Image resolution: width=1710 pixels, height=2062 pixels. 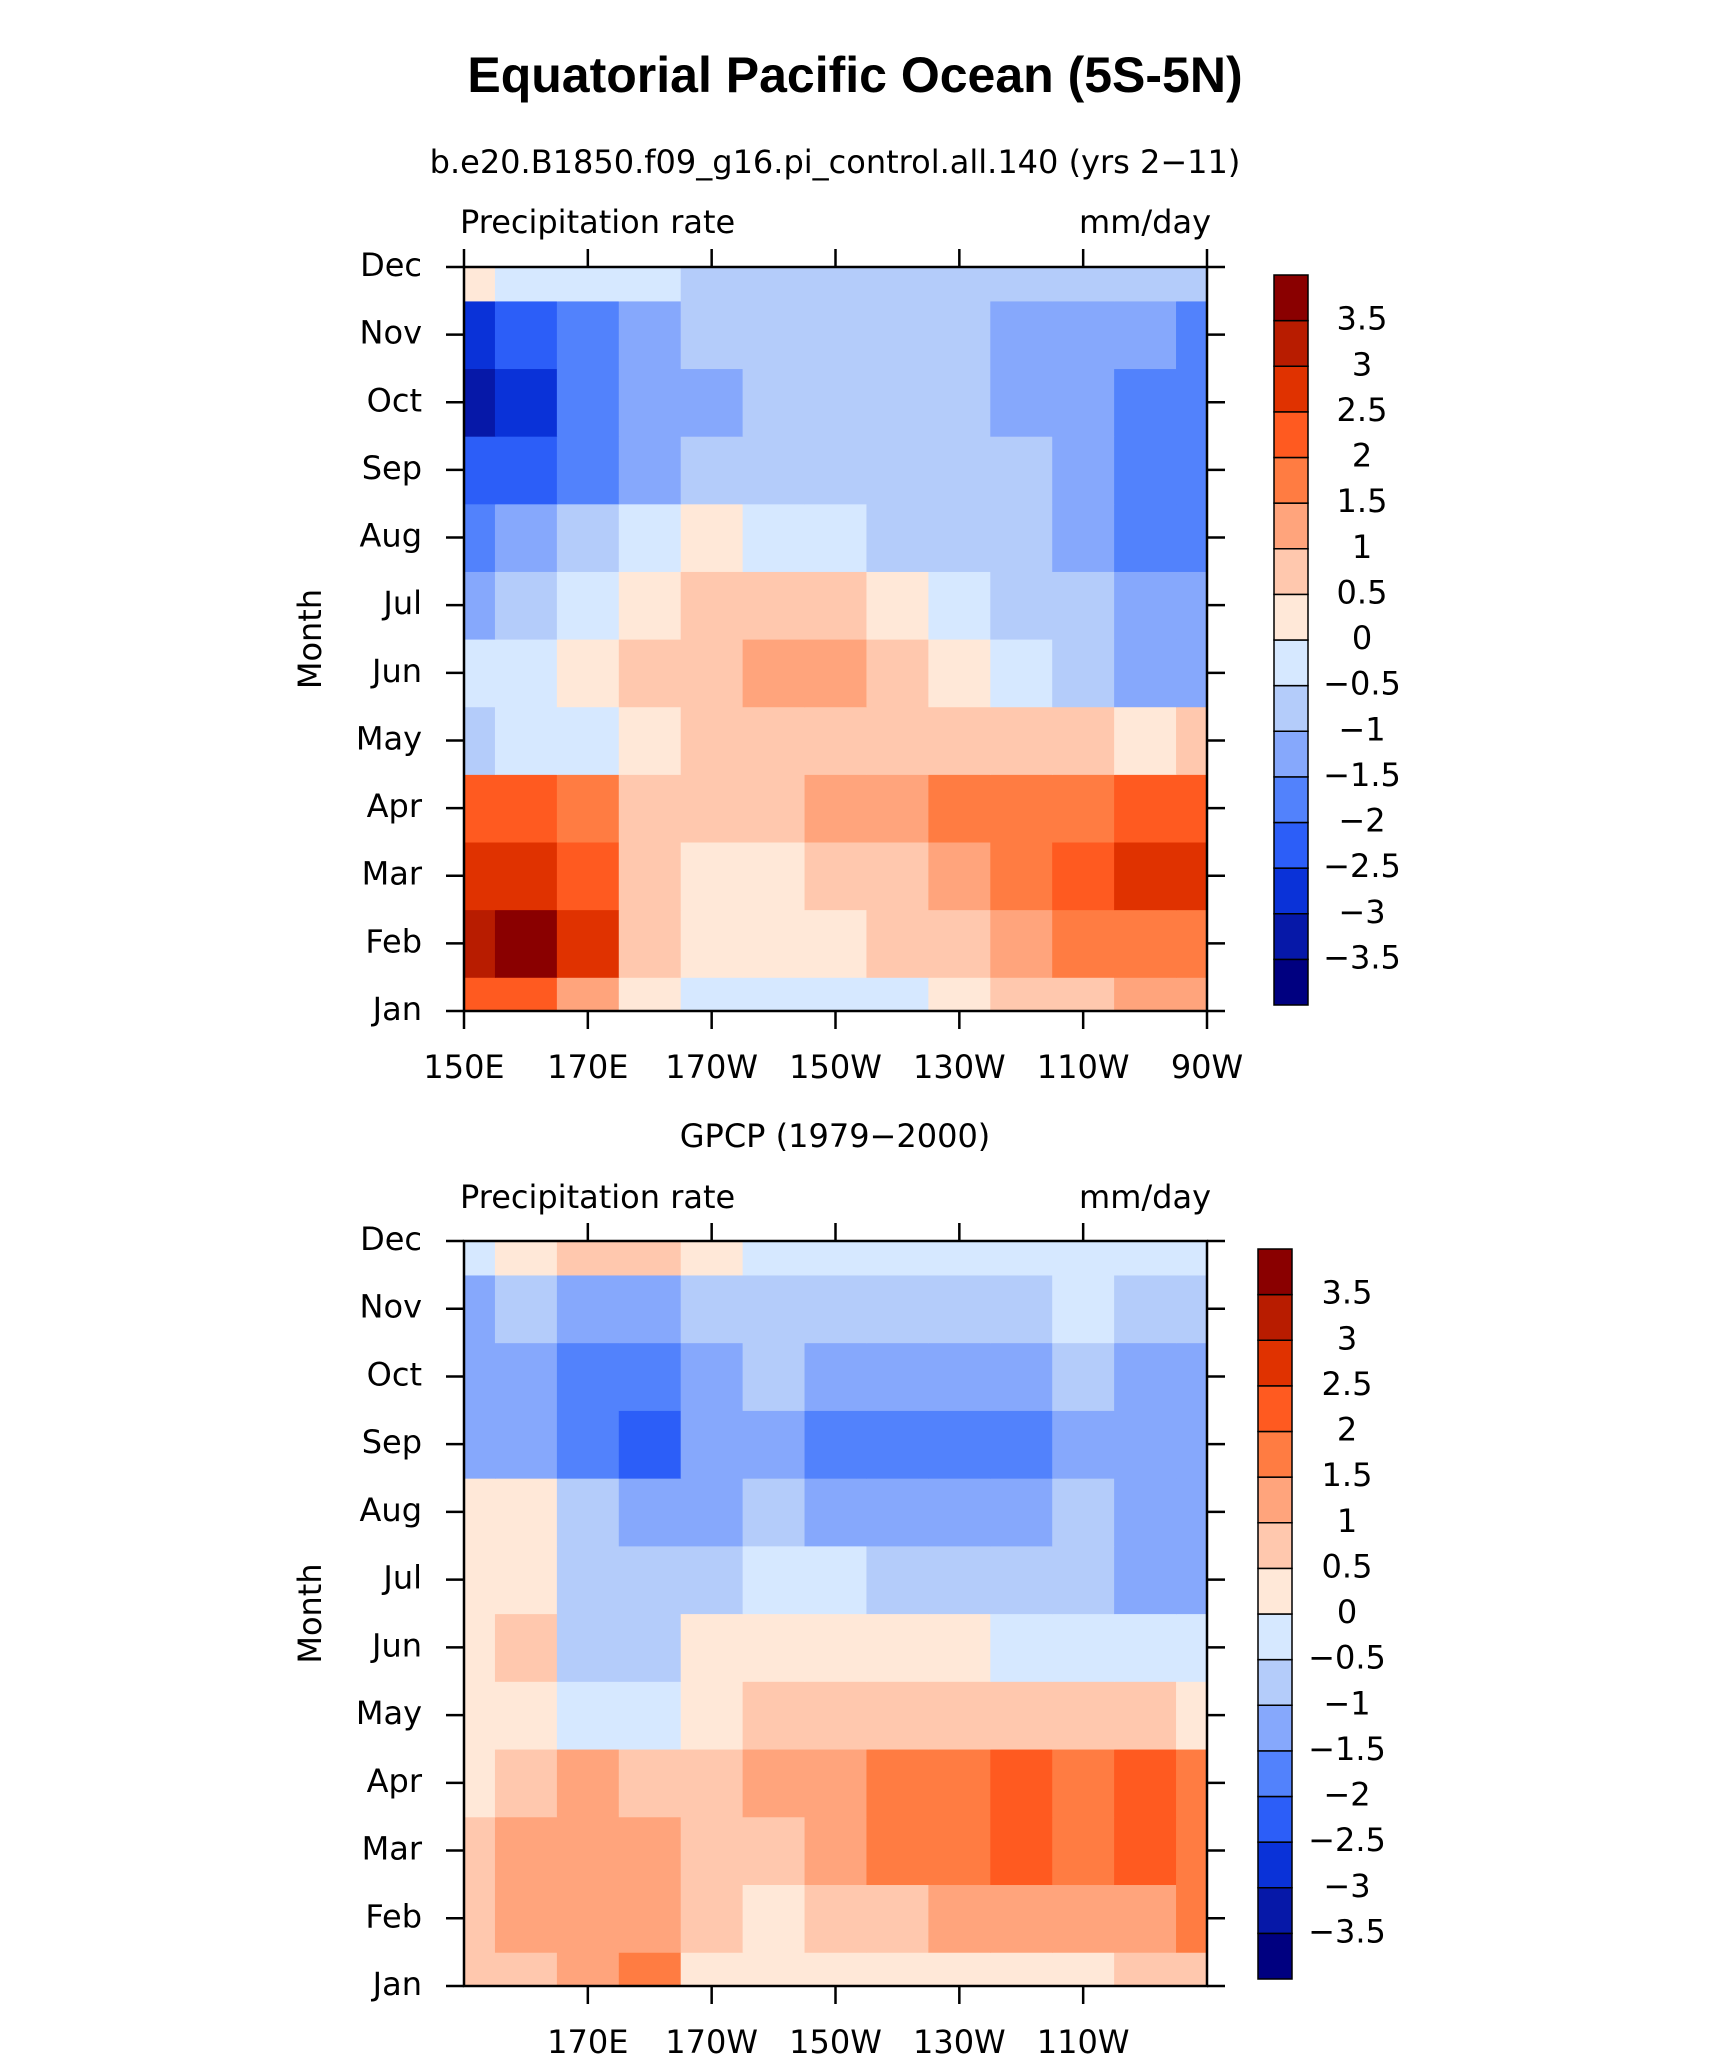 What do you see at coordinates (393, 1916) in the screenshot?
I see `y-tick-label: Feb` at bounding box center [393, 1916].